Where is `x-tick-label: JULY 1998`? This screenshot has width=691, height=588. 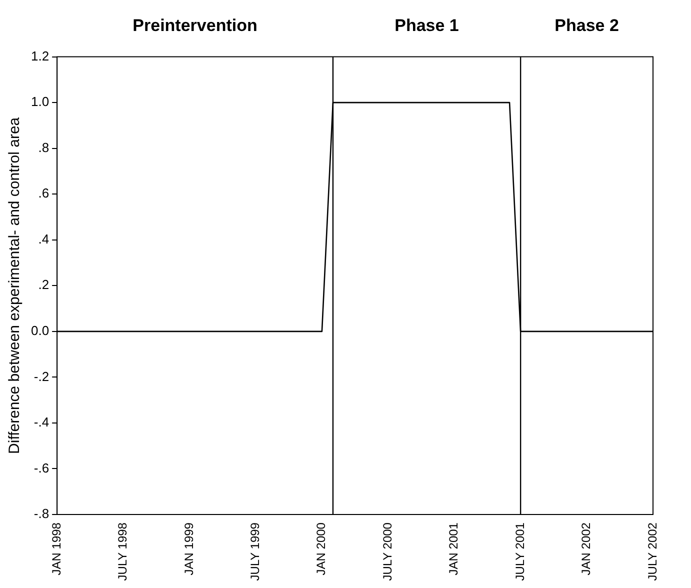
x-tick-label: JULY 1998 is located at coordinates (123, 551).